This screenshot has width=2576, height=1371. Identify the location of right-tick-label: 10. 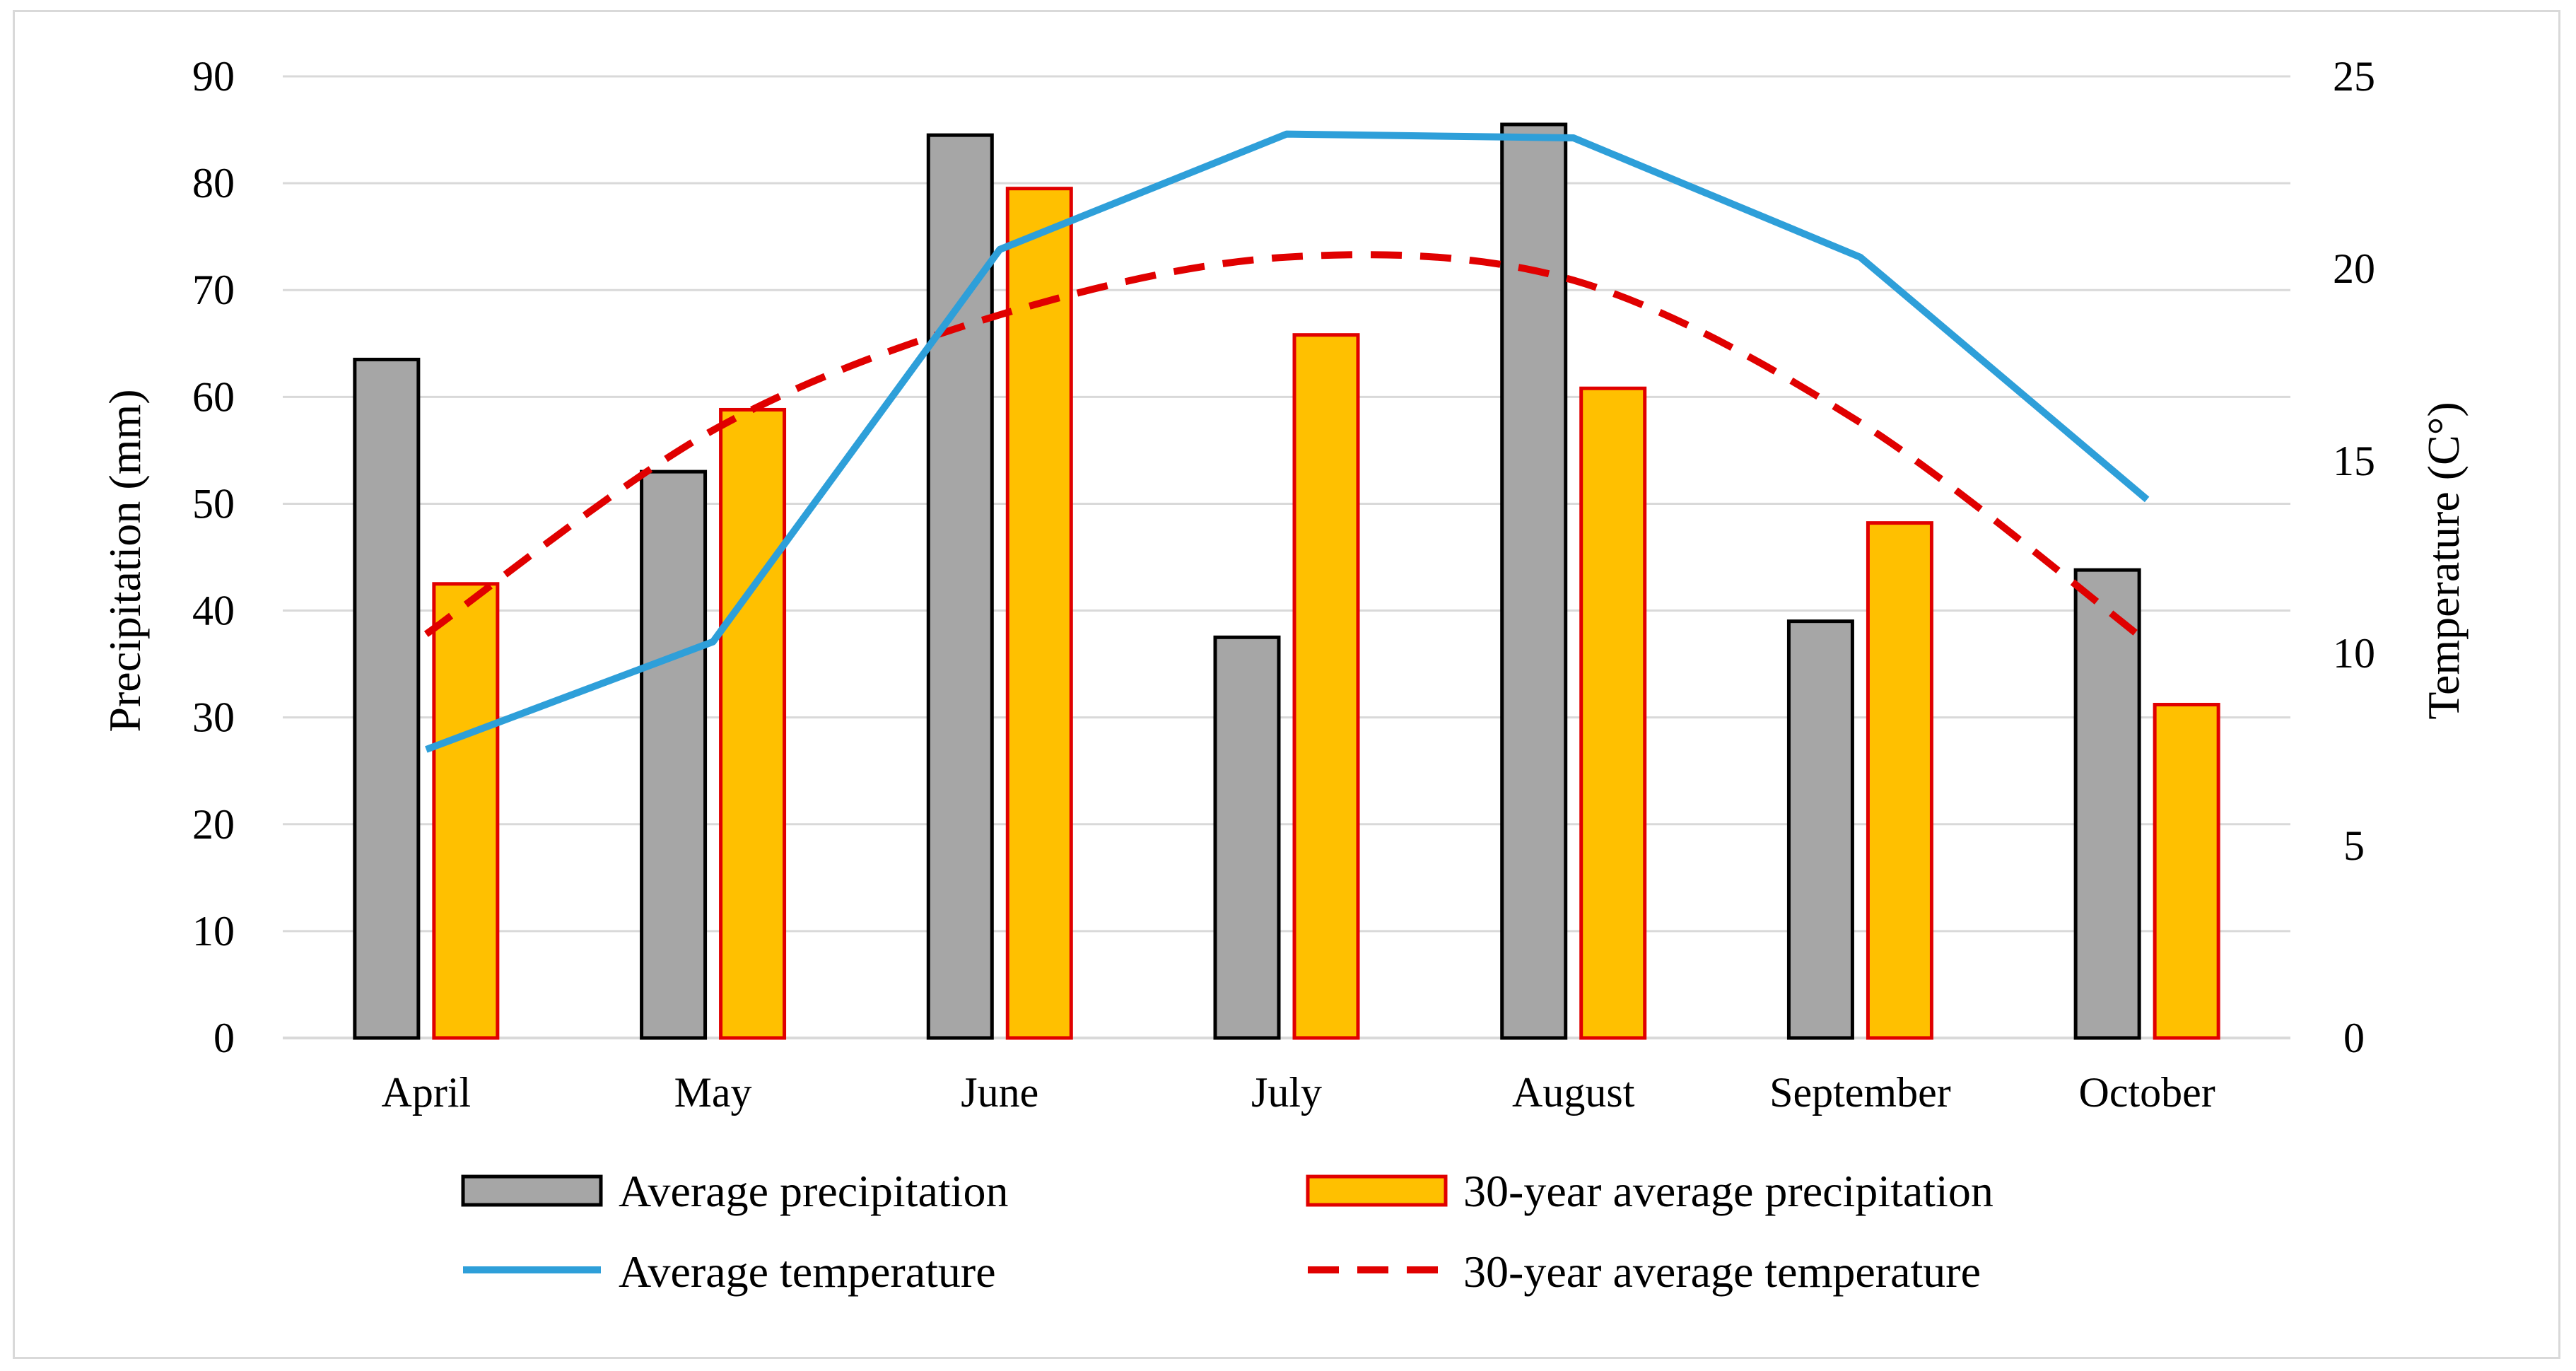
(2354, 653).